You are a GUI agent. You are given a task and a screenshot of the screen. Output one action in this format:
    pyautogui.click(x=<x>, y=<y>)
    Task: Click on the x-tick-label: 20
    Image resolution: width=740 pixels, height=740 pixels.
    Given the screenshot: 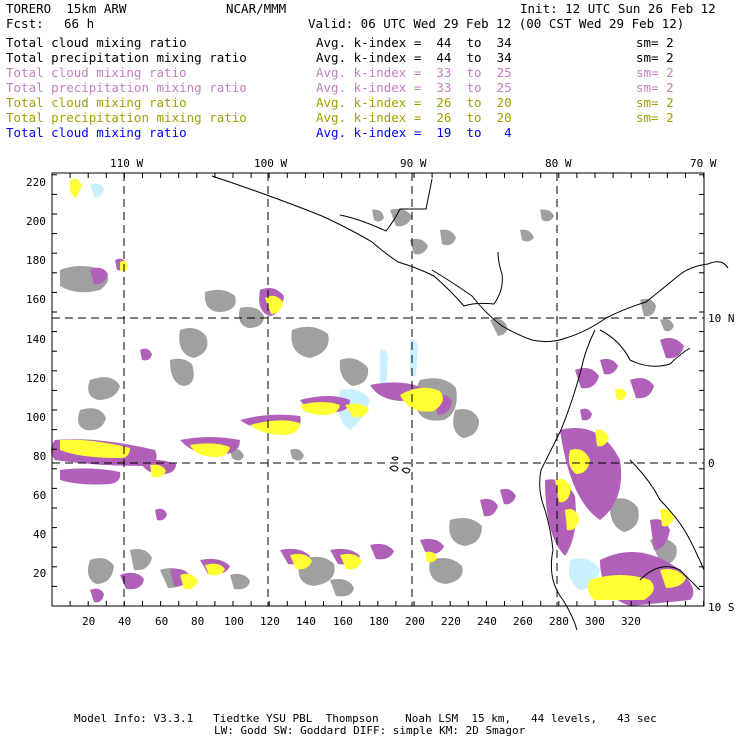 What is the action you would take?
    pyautogui.click(x=88, y=621)
    